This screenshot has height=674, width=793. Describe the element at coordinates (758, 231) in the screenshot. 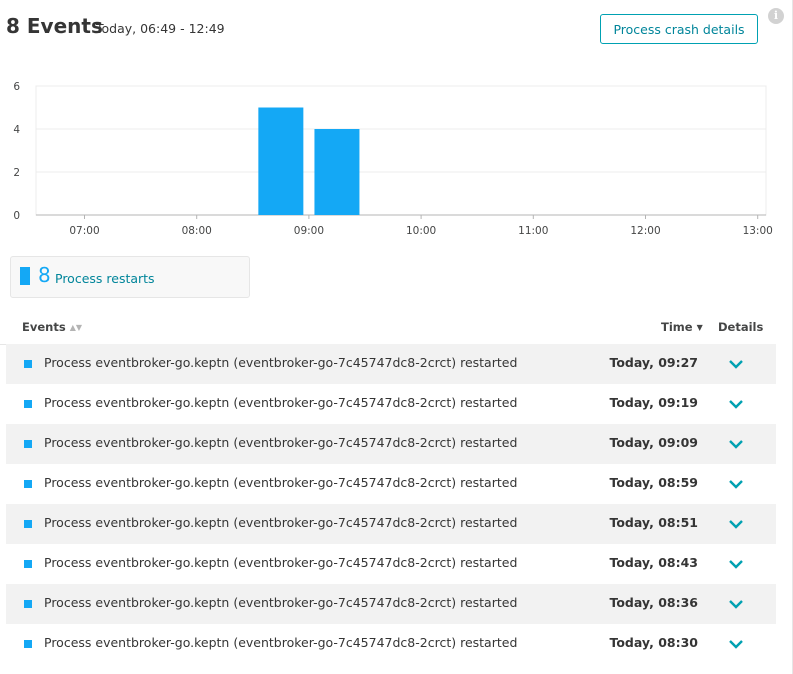

I see `x-tick-label: 13:00` at that location.